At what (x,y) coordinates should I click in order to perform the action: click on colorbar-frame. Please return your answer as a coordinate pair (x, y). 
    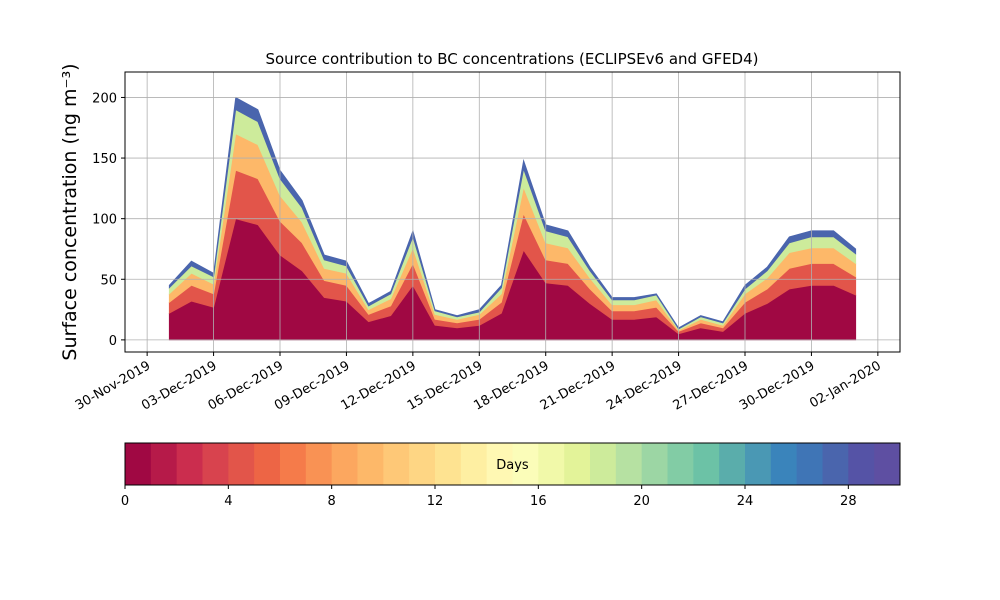
    Looking at the image, I should click on (512, 464).